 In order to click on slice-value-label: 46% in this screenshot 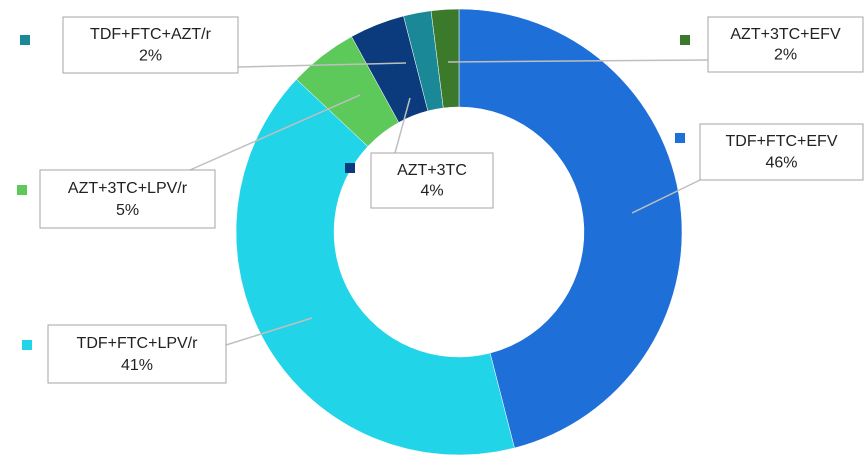, I will do `click(781, 162)`.